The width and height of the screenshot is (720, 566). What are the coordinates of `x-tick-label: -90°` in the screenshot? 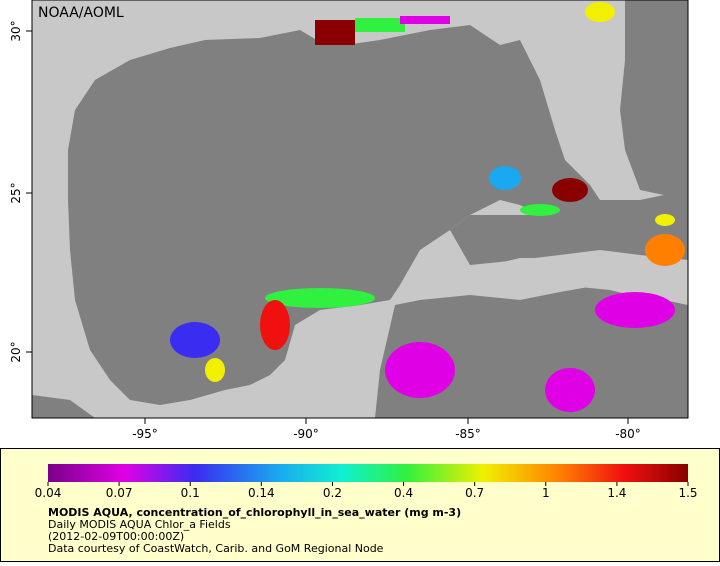 It's located at (306, 434).